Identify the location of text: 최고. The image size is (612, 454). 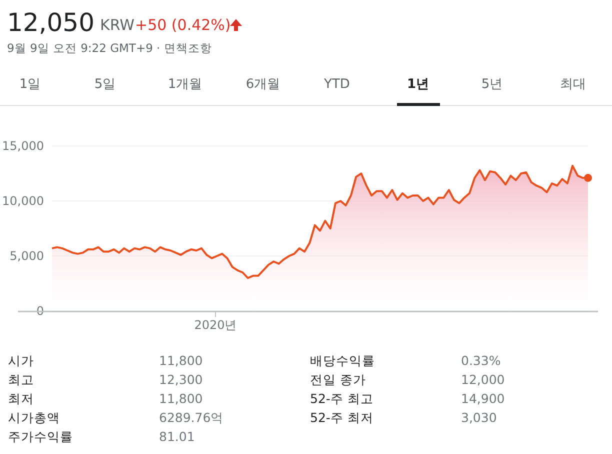
(21, 379).